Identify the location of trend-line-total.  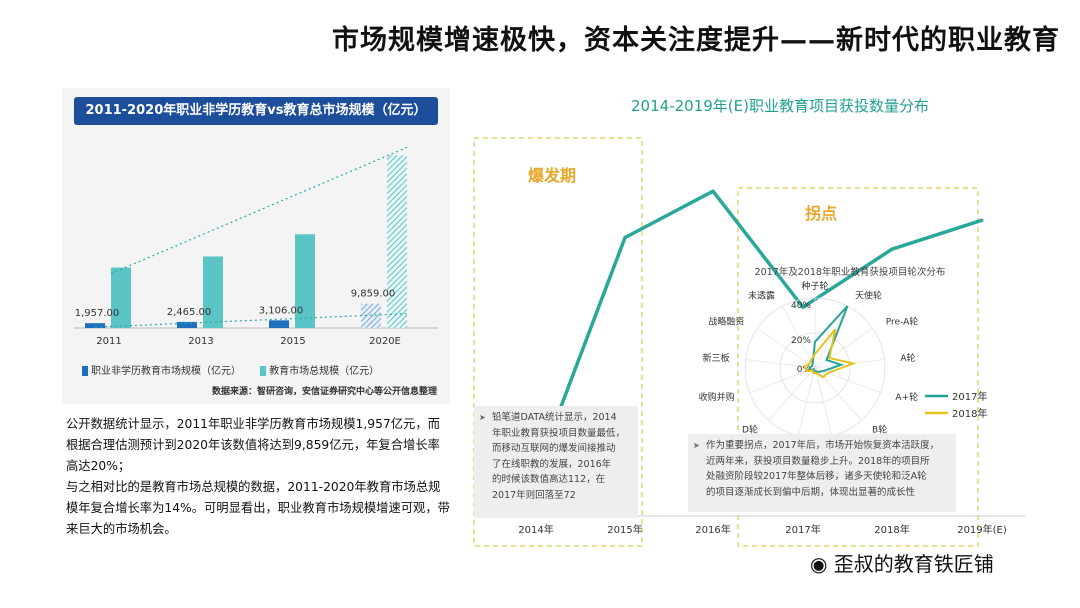
(259, 210).